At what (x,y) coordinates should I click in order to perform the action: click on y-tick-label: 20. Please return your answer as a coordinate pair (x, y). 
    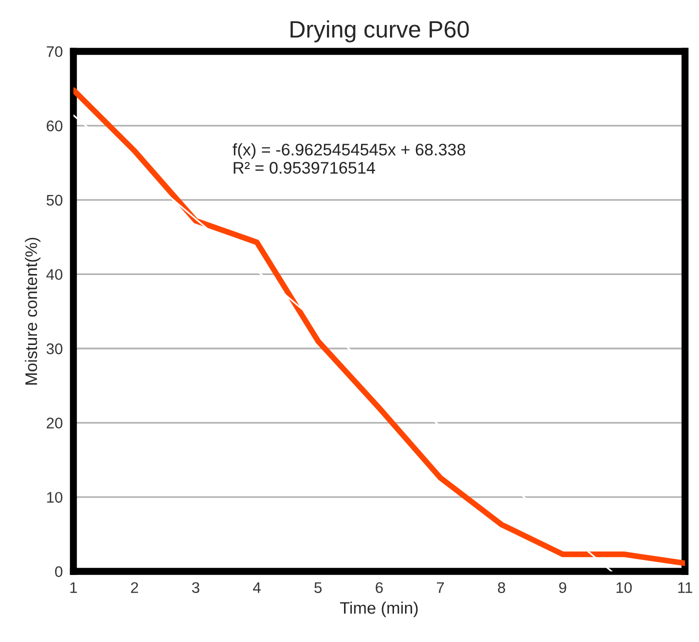
    Looking at the image, I should click on (54, 423).